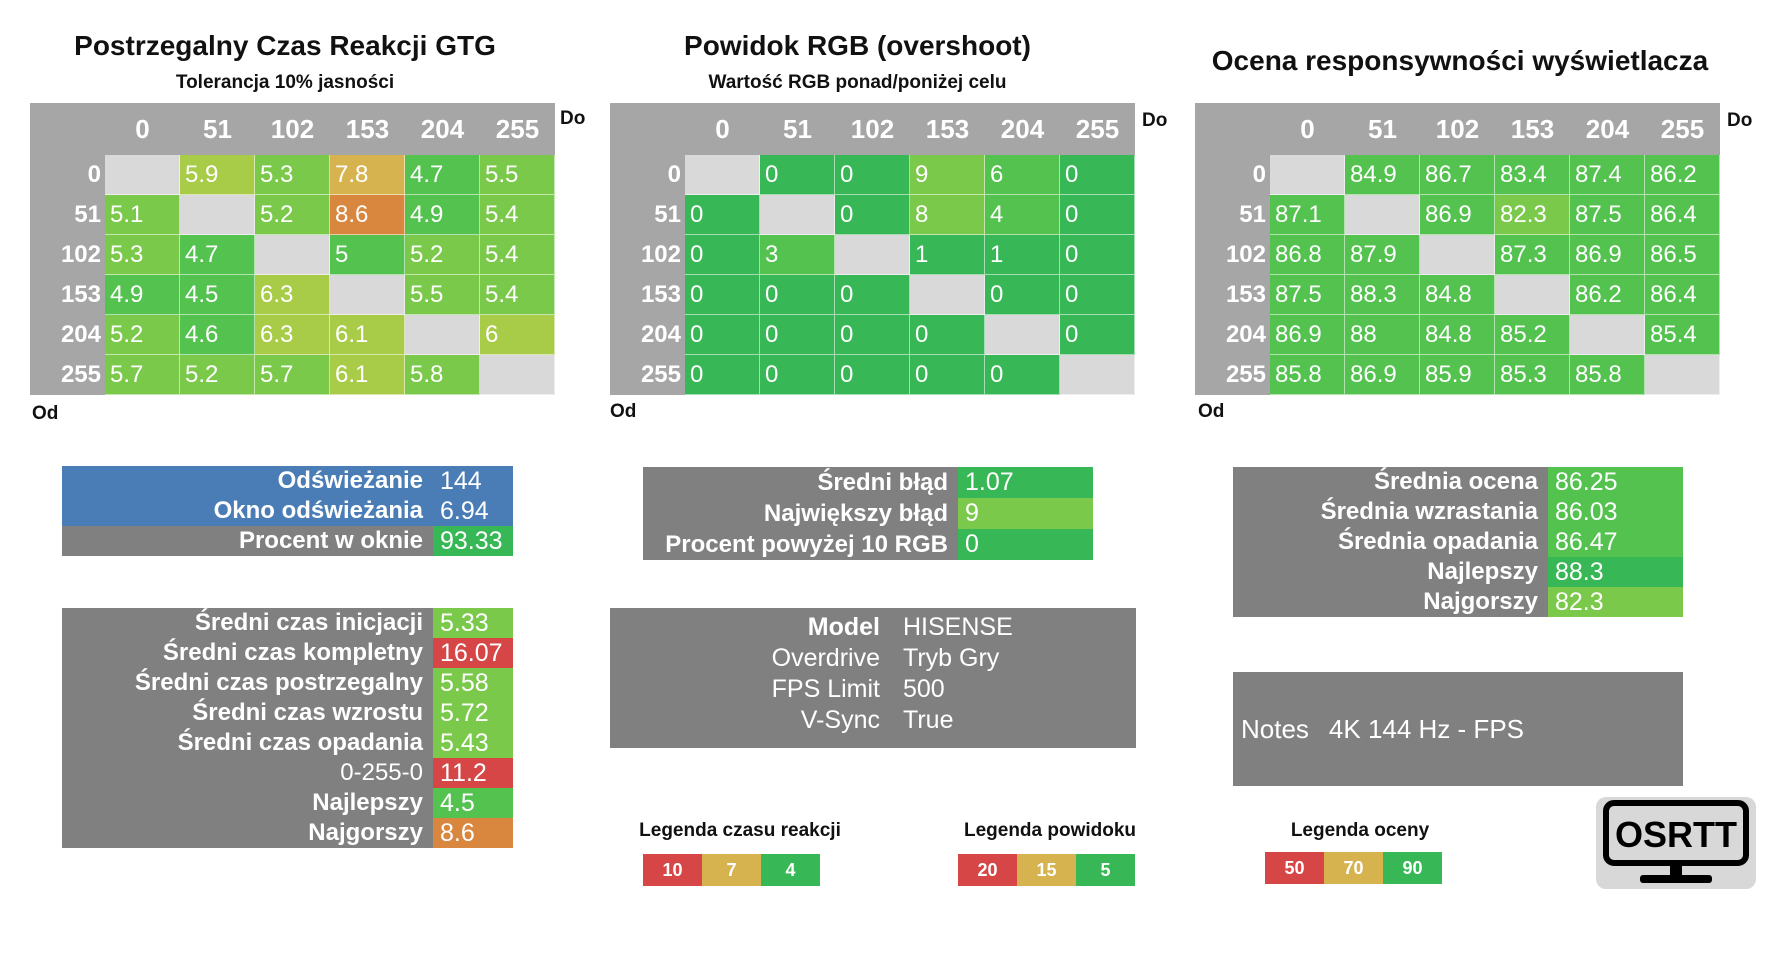 Image resolution: width=1784 pixels, height=962 pixels. I want to click on legend-swatch: 90, so click(1412, 868).